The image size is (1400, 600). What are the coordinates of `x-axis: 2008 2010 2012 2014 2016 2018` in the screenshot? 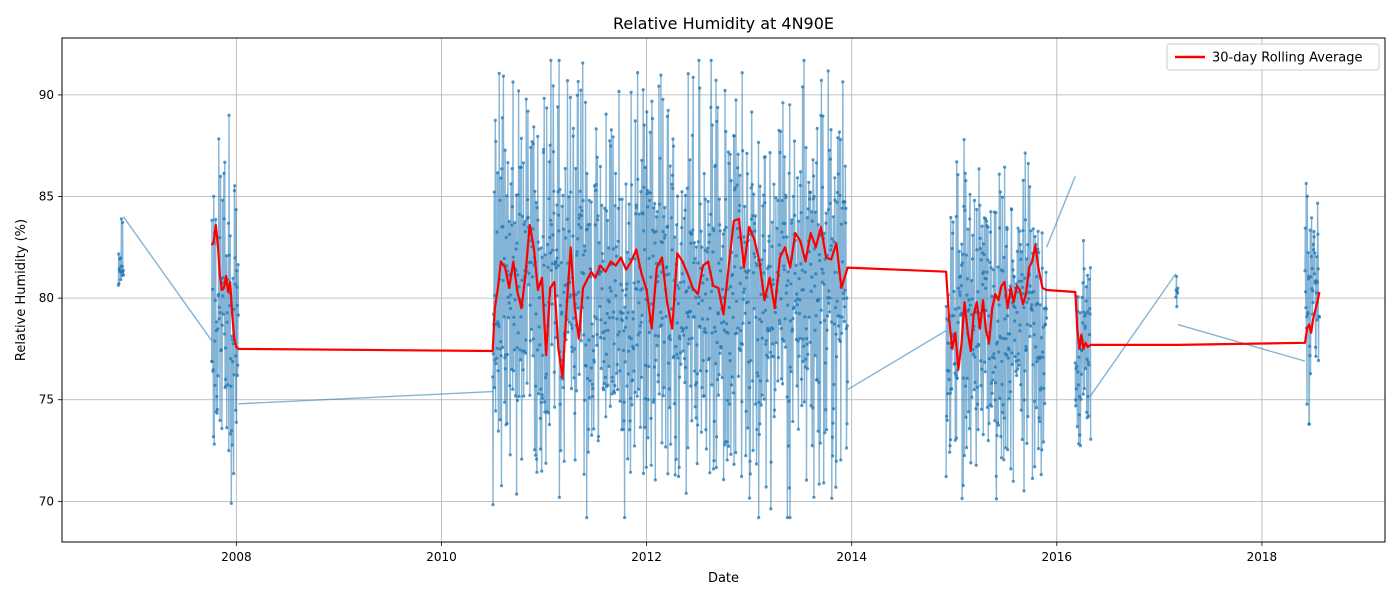 It's located at (749, 553).